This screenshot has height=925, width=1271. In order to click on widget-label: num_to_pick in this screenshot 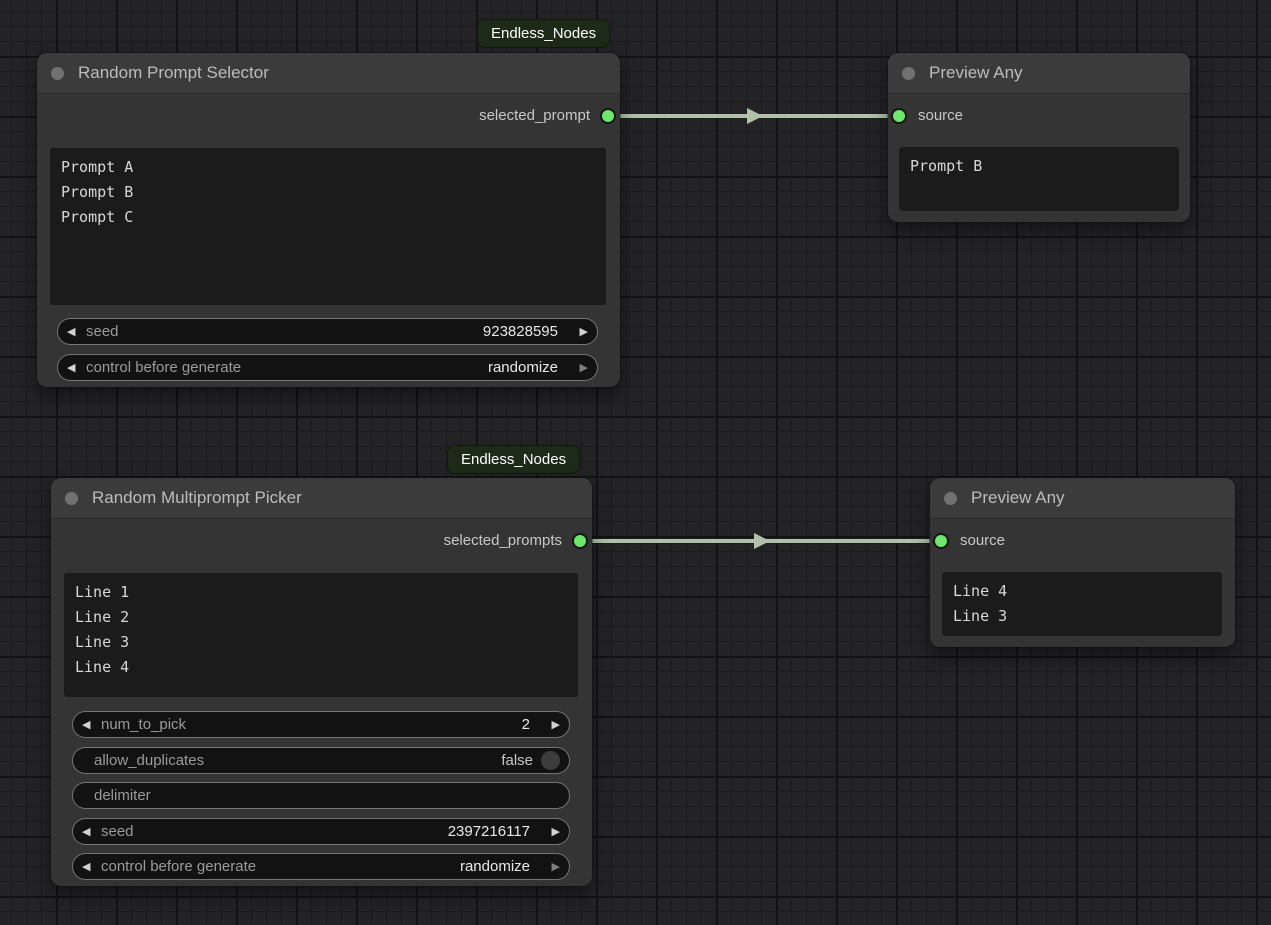, I will do `click(144, 724)`.